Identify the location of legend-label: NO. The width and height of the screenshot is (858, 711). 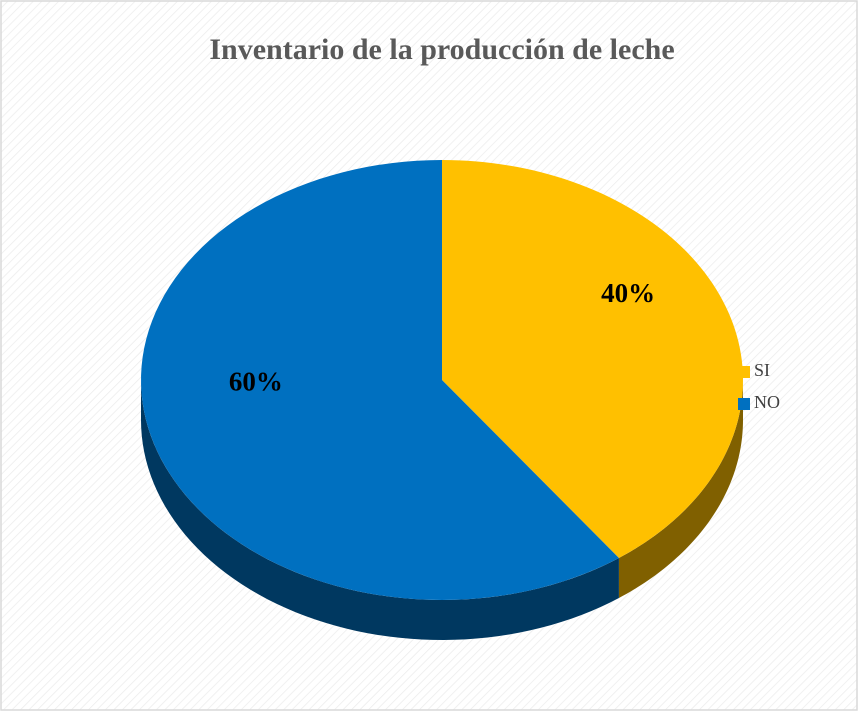
(767, 402).